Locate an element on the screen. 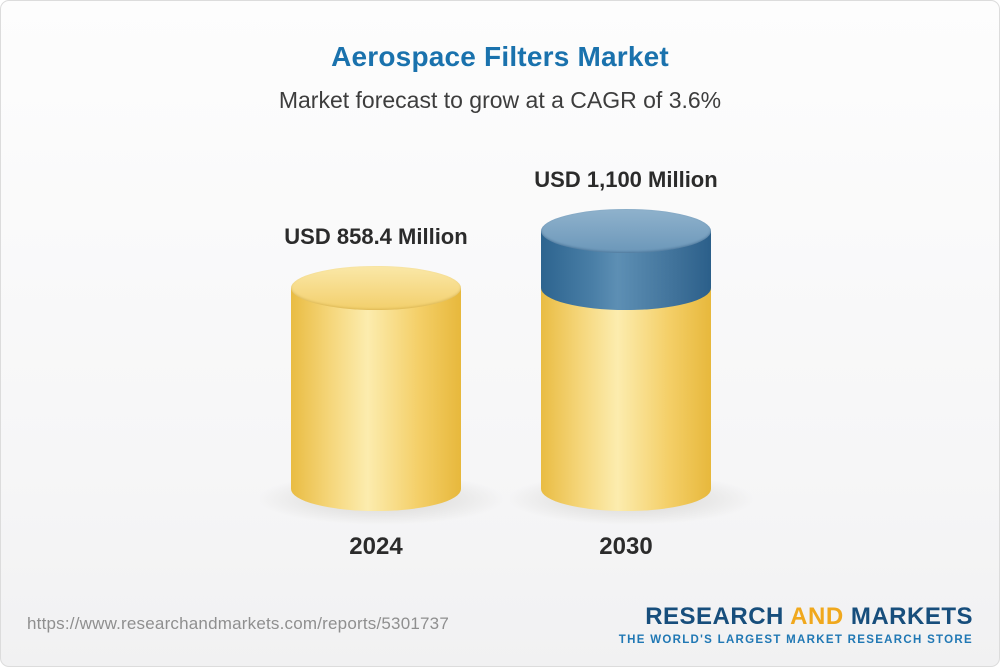  cylinder-top-yellow is located at coordinates (376, 287).